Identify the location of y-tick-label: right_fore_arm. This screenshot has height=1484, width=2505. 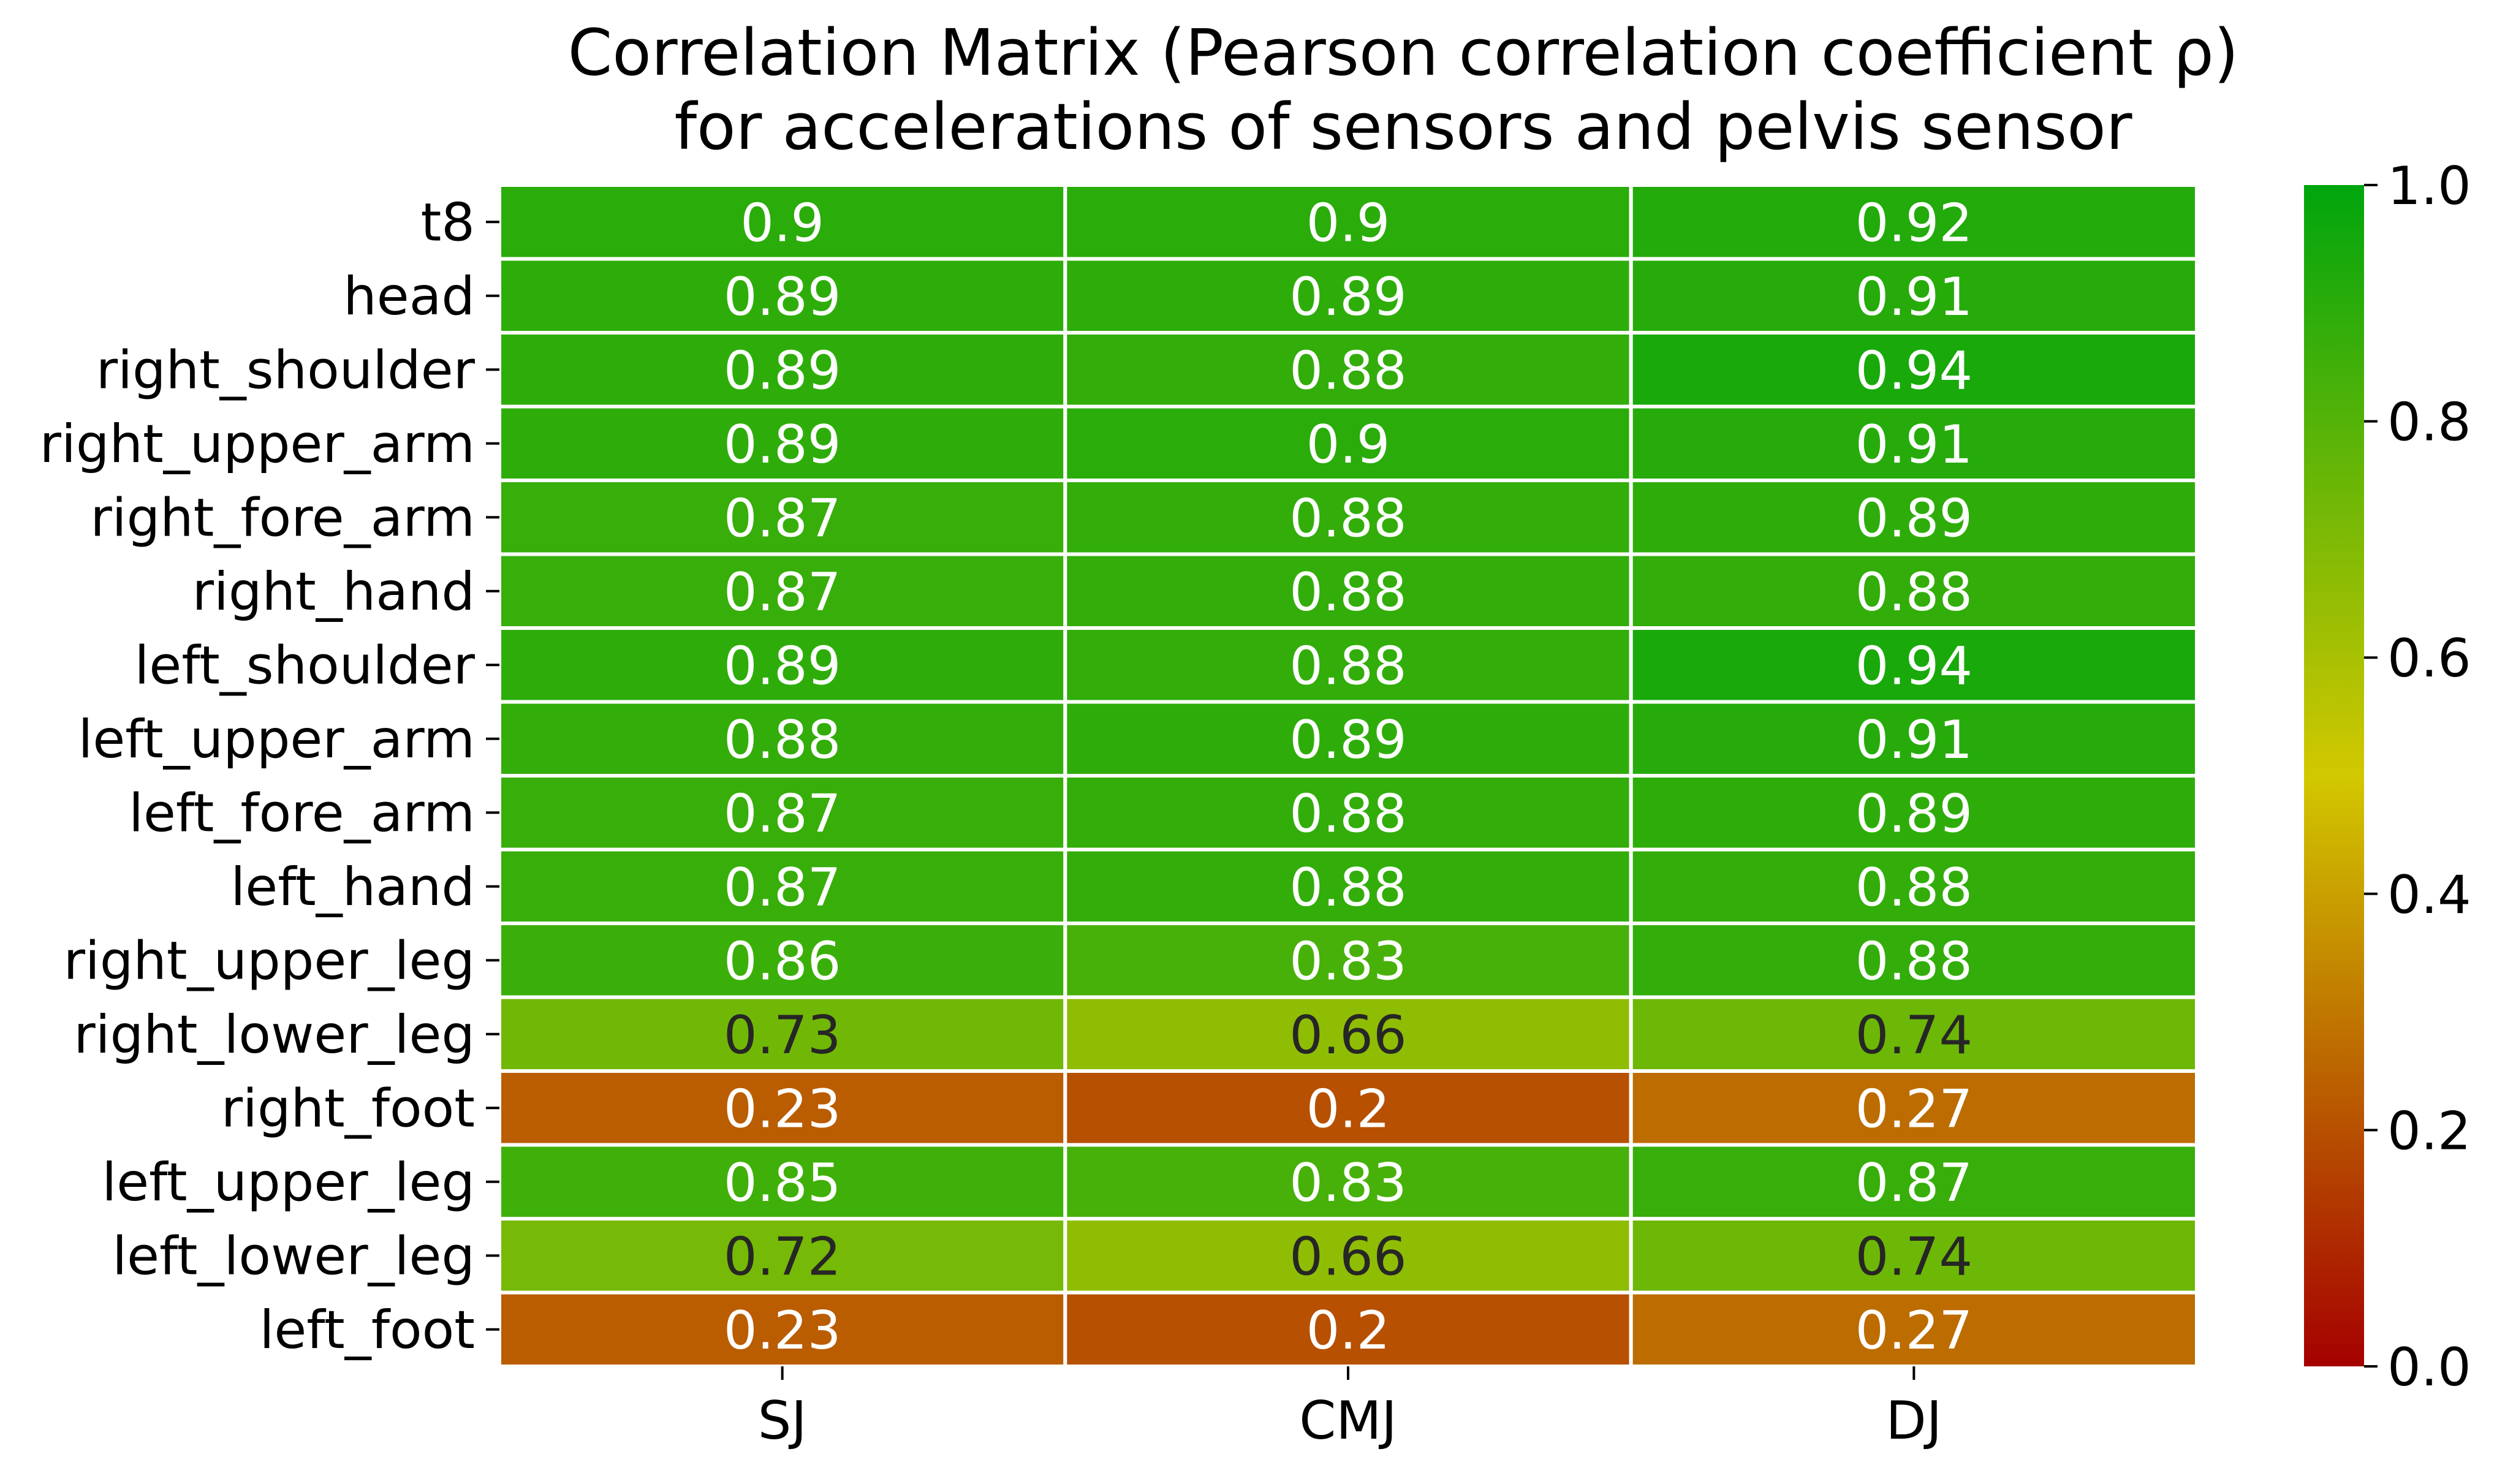
(282, 517).